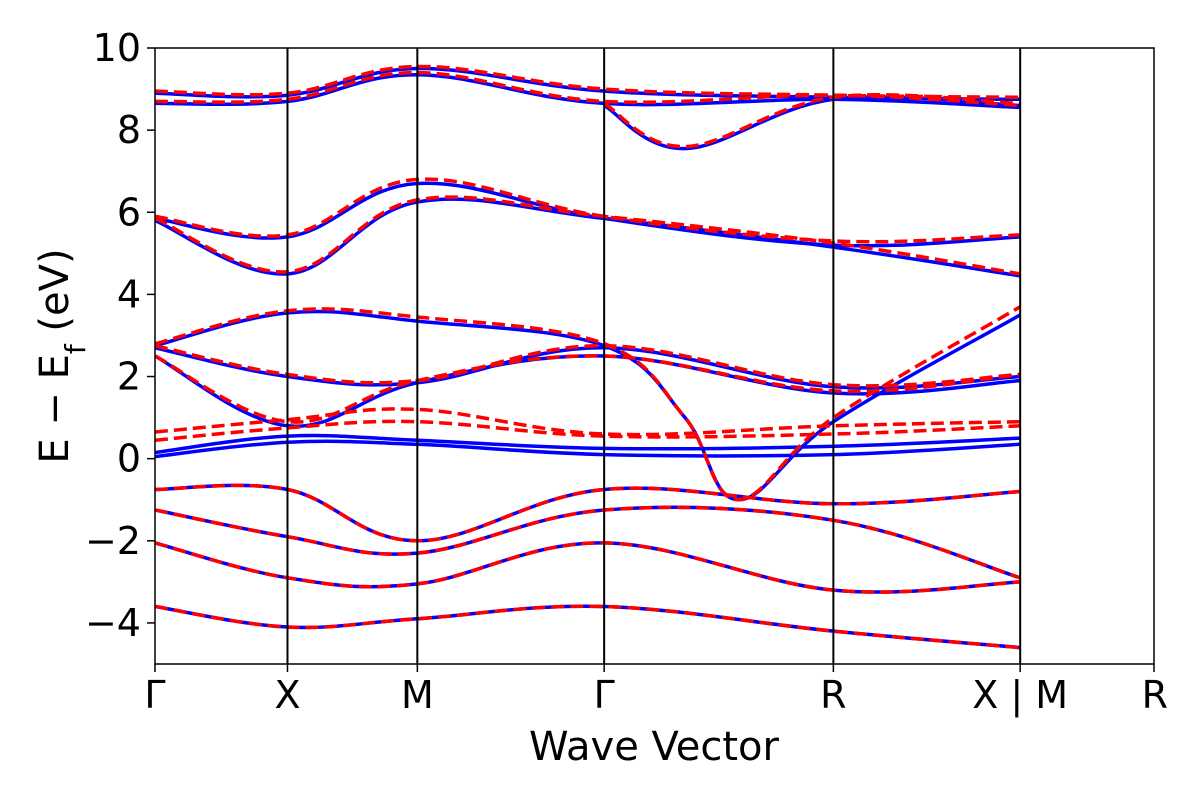 This screenshot has width=1200, height=800. I want to click on x-tick-label-4: R, so click(833, 695).